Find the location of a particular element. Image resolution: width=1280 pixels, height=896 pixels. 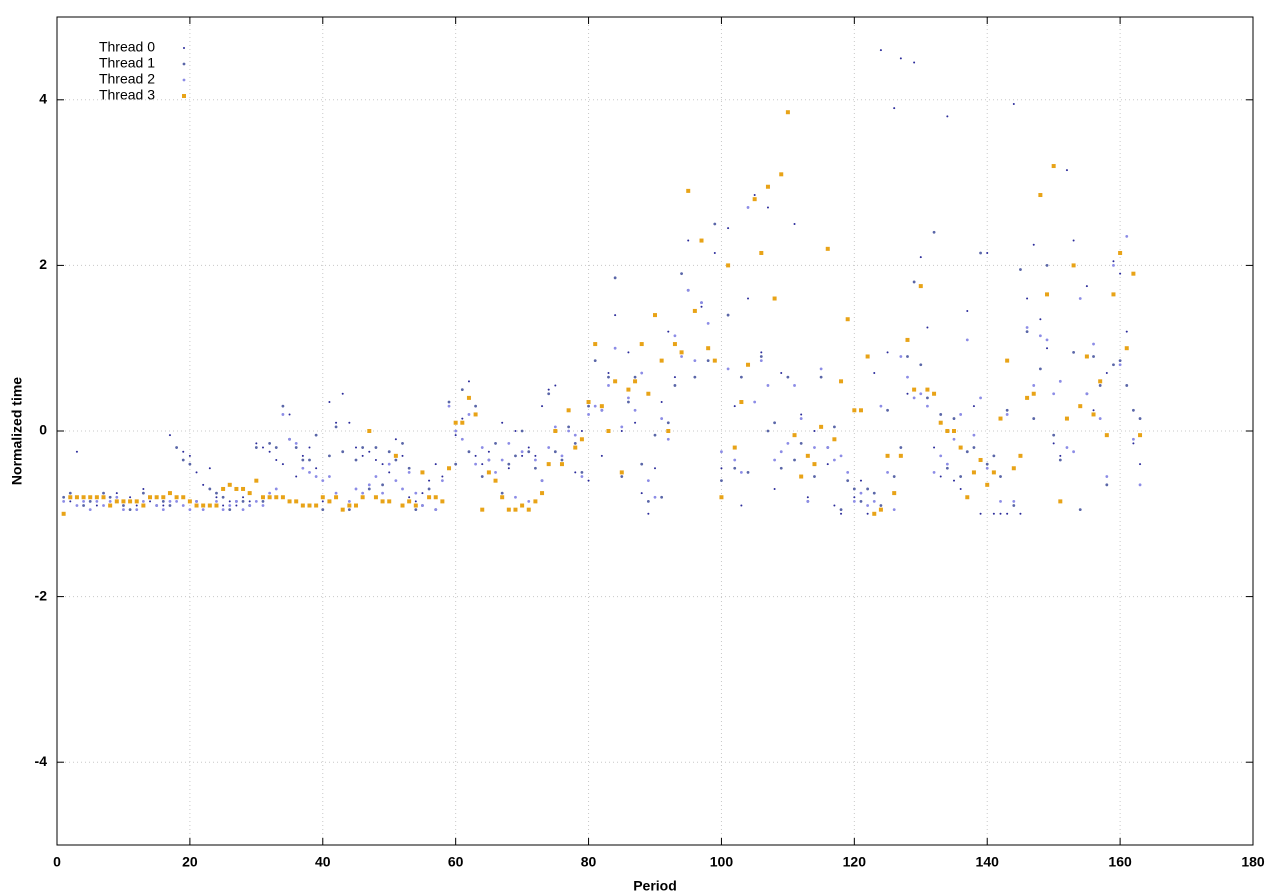

x-tick-label: 180 is located at coordinates (1253, 862).